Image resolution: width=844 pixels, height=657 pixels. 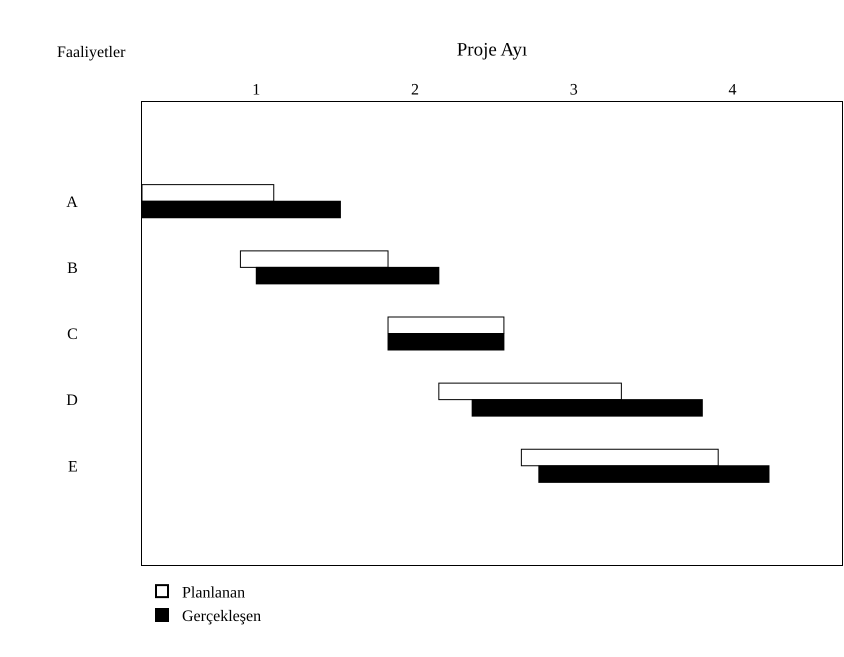 What do you see at coordinates (72, 401) in the screenshot?
I see `y-tick-label: D` at bounding box center [72, 401].